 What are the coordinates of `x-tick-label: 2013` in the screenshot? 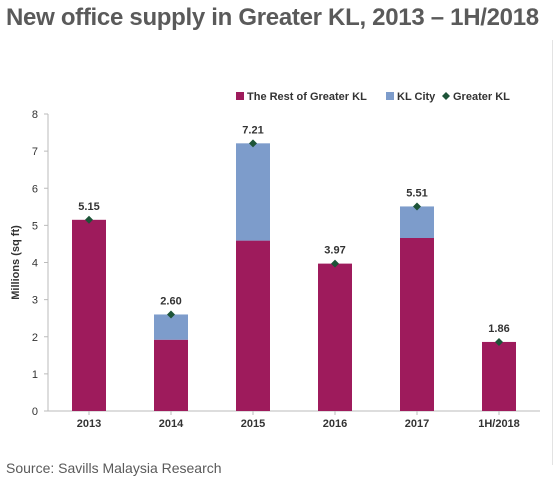 It's located at (89, 424).